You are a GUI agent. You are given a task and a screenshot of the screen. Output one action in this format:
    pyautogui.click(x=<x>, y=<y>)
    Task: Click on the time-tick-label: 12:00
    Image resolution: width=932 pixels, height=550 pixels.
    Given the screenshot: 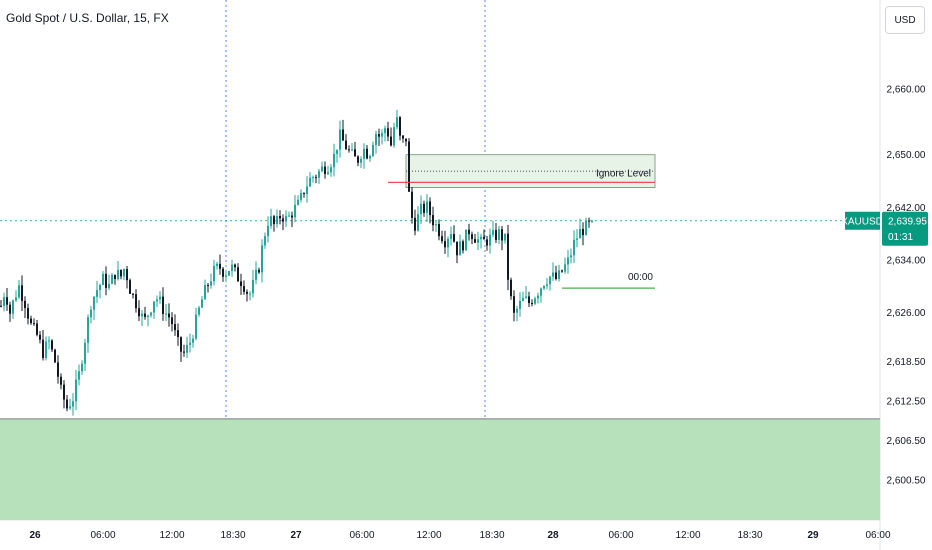 What is the action you would take?
    pyautogui.click(x=428, y=535)
    